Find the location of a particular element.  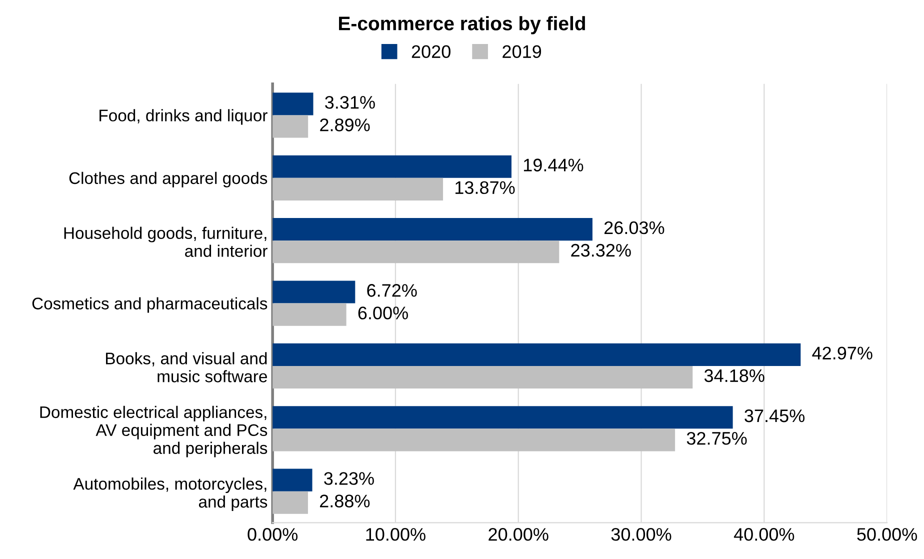

data-label: 6.72% is located at coordinates (392, 290).